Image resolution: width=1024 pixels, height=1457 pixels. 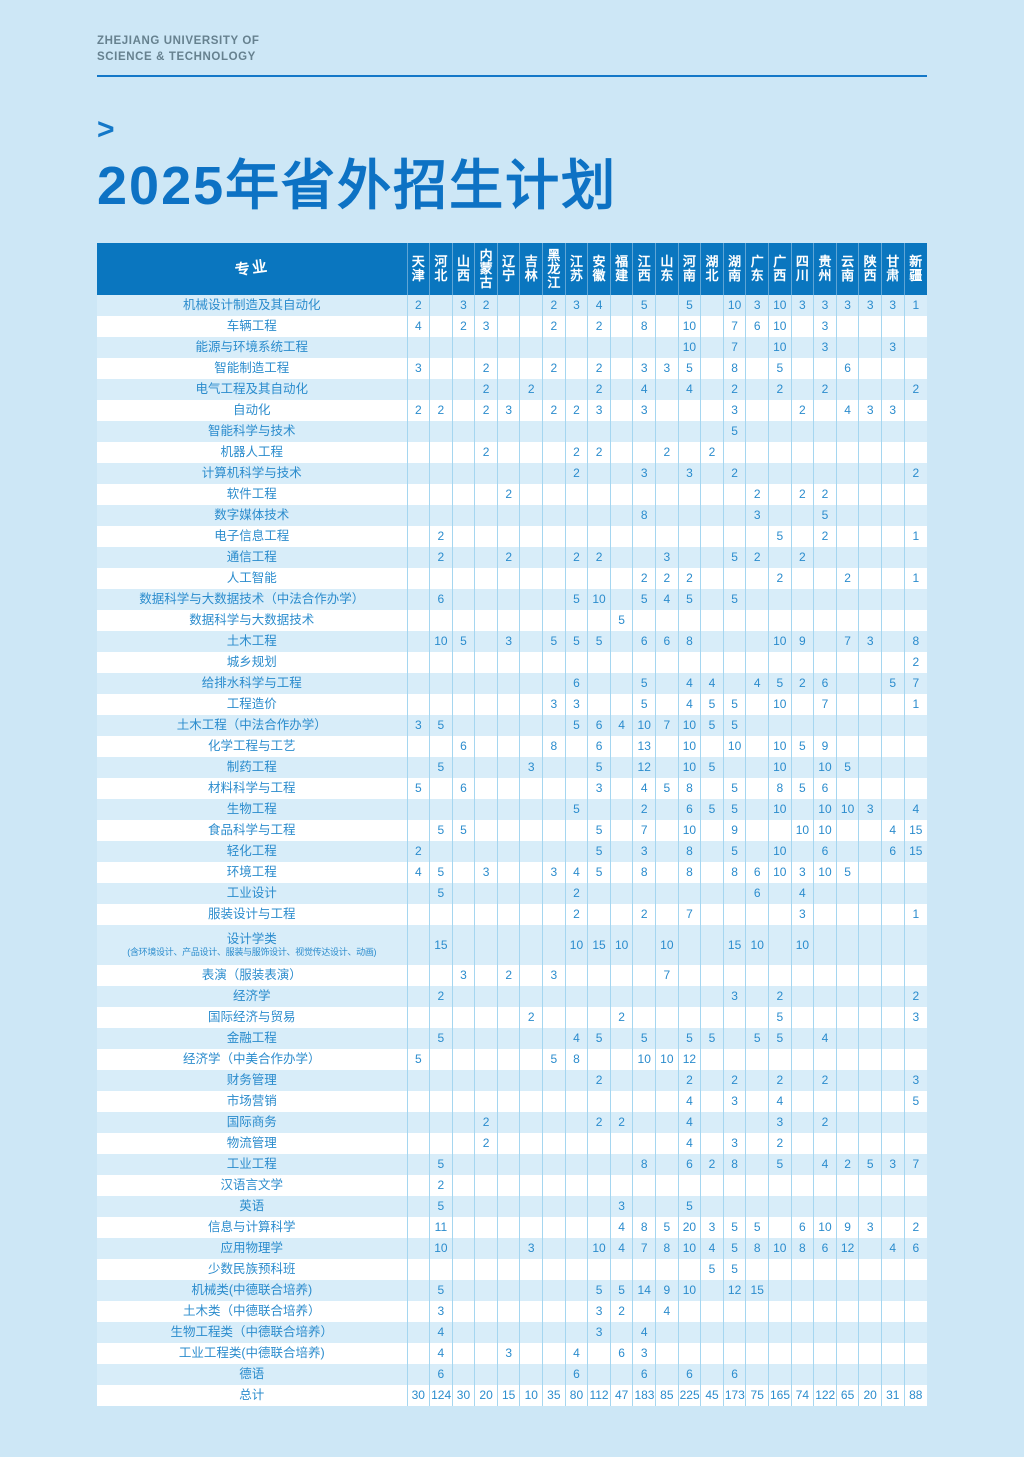 What do you see at coordinates (644, 390) in the screenshot?
I see `value-cell: 4` at bounding box center [644, 390].